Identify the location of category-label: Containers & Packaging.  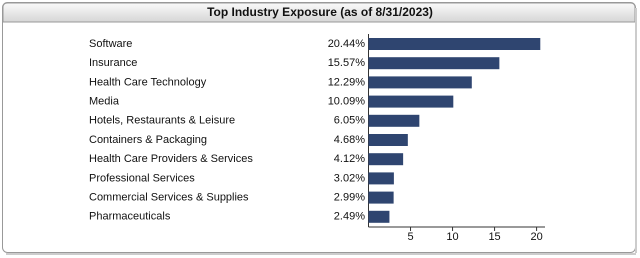
(148, 140).